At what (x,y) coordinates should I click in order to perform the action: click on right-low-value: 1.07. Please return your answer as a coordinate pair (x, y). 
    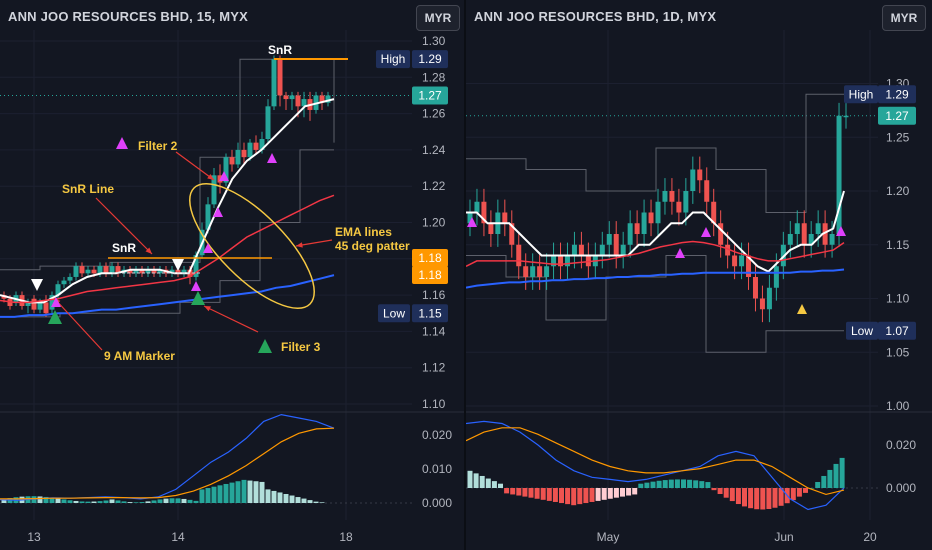
    Looking at the image, I should click on (897, 331).